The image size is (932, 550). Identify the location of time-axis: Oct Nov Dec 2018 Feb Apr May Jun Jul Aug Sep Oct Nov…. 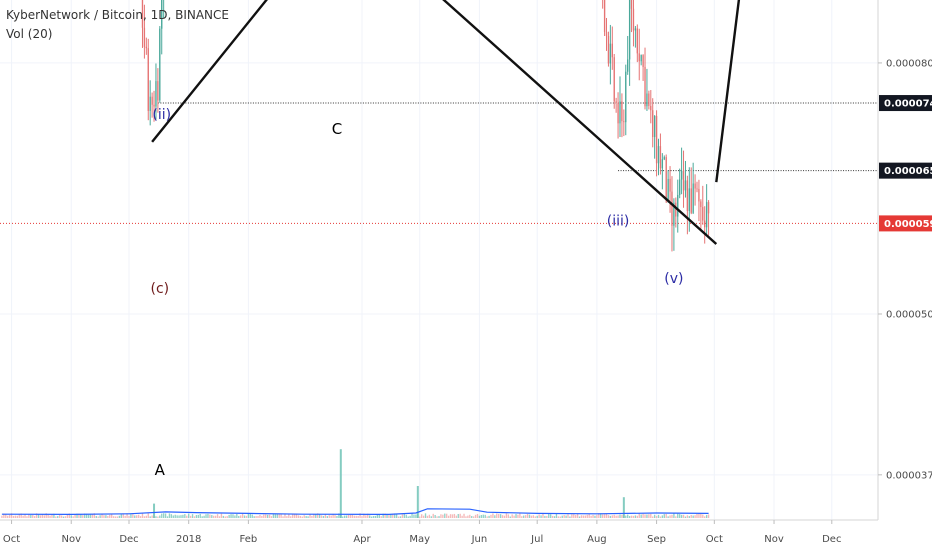
(422, 532).